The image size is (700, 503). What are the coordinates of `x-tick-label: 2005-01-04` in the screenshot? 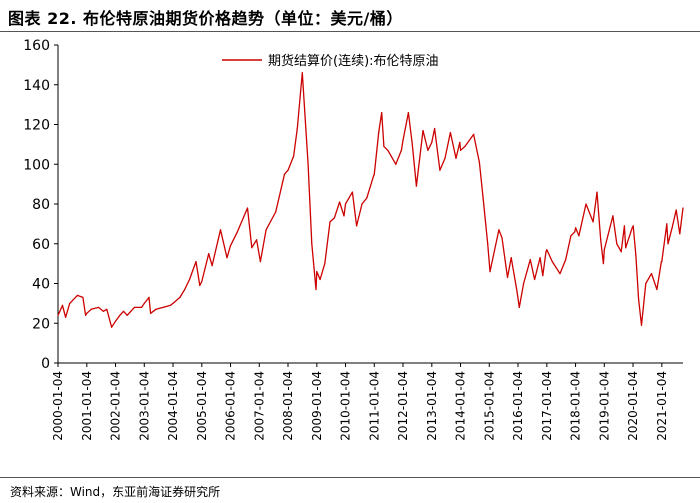 It's located at (202, 406).